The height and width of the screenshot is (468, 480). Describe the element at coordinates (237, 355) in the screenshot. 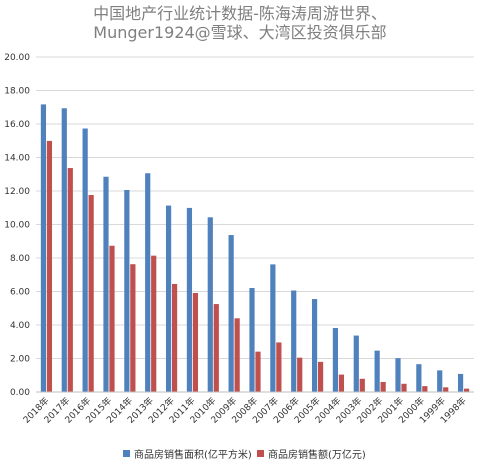

I see `bar-sales-2009年` at that location.